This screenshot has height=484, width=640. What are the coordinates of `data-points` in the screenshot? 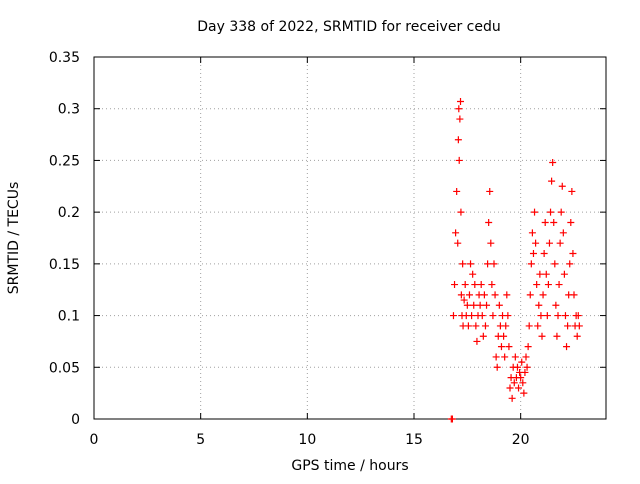 It's located at (515, 260).